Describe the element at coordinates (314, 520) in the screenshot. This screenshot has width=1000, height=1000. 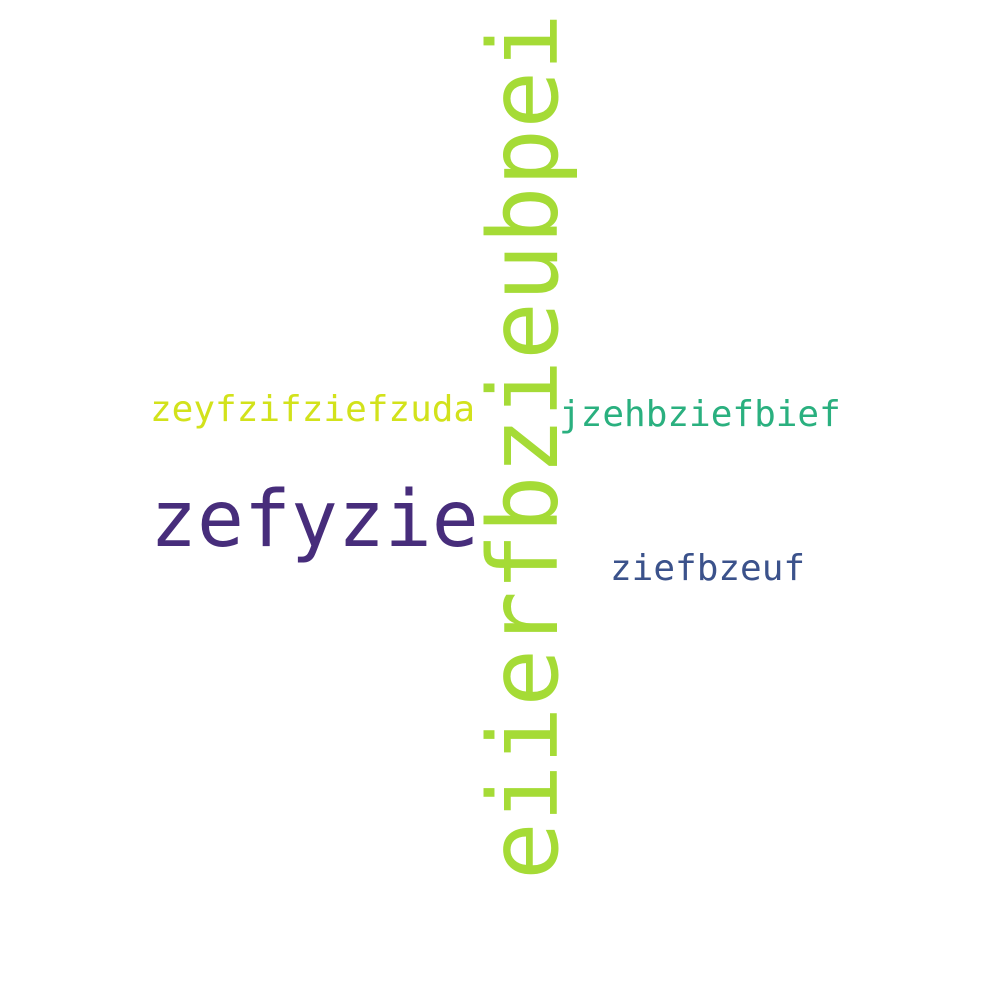
I see `word-zefyzie: zefyzie` at that location.